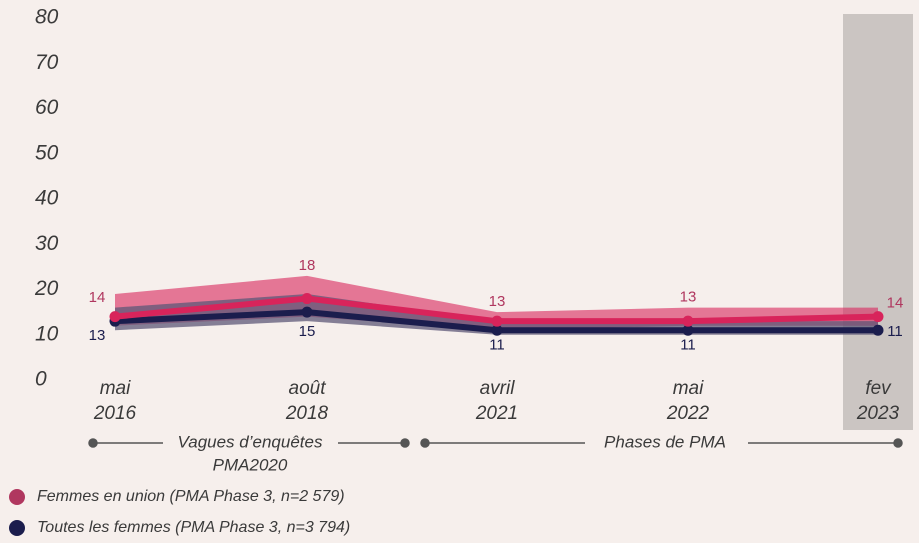 The height and width of the screenshot is (543, 919). I want to click on data-label: 15, so click(307, 331).